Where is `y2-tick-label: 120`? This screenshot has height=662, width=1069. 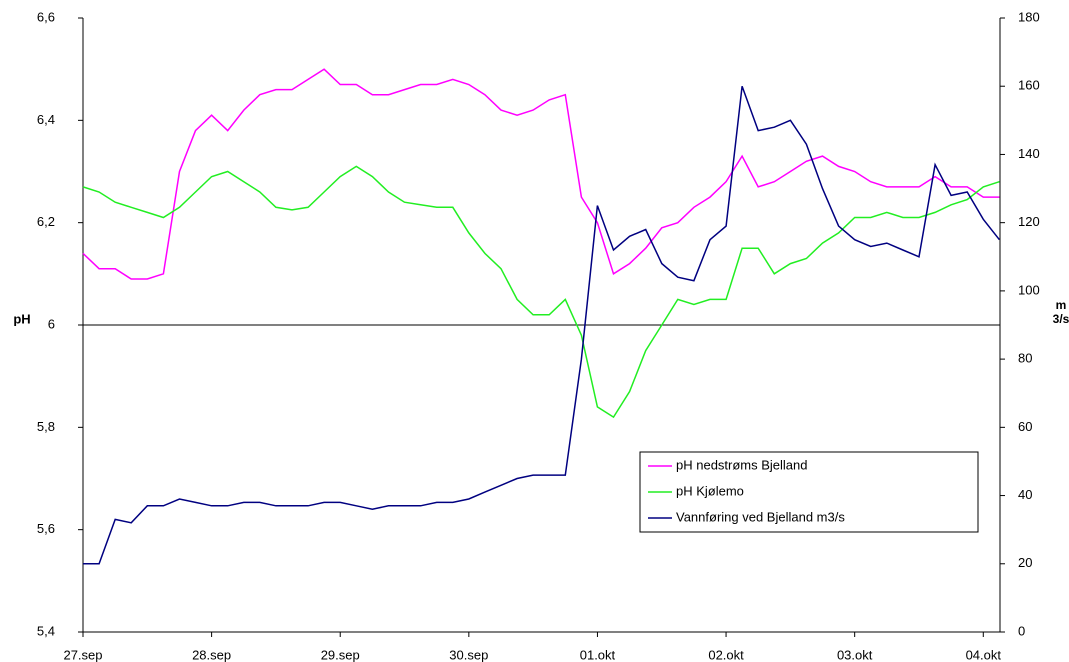
y2-tick-label: 120 is located at coordinates (1029, 221).